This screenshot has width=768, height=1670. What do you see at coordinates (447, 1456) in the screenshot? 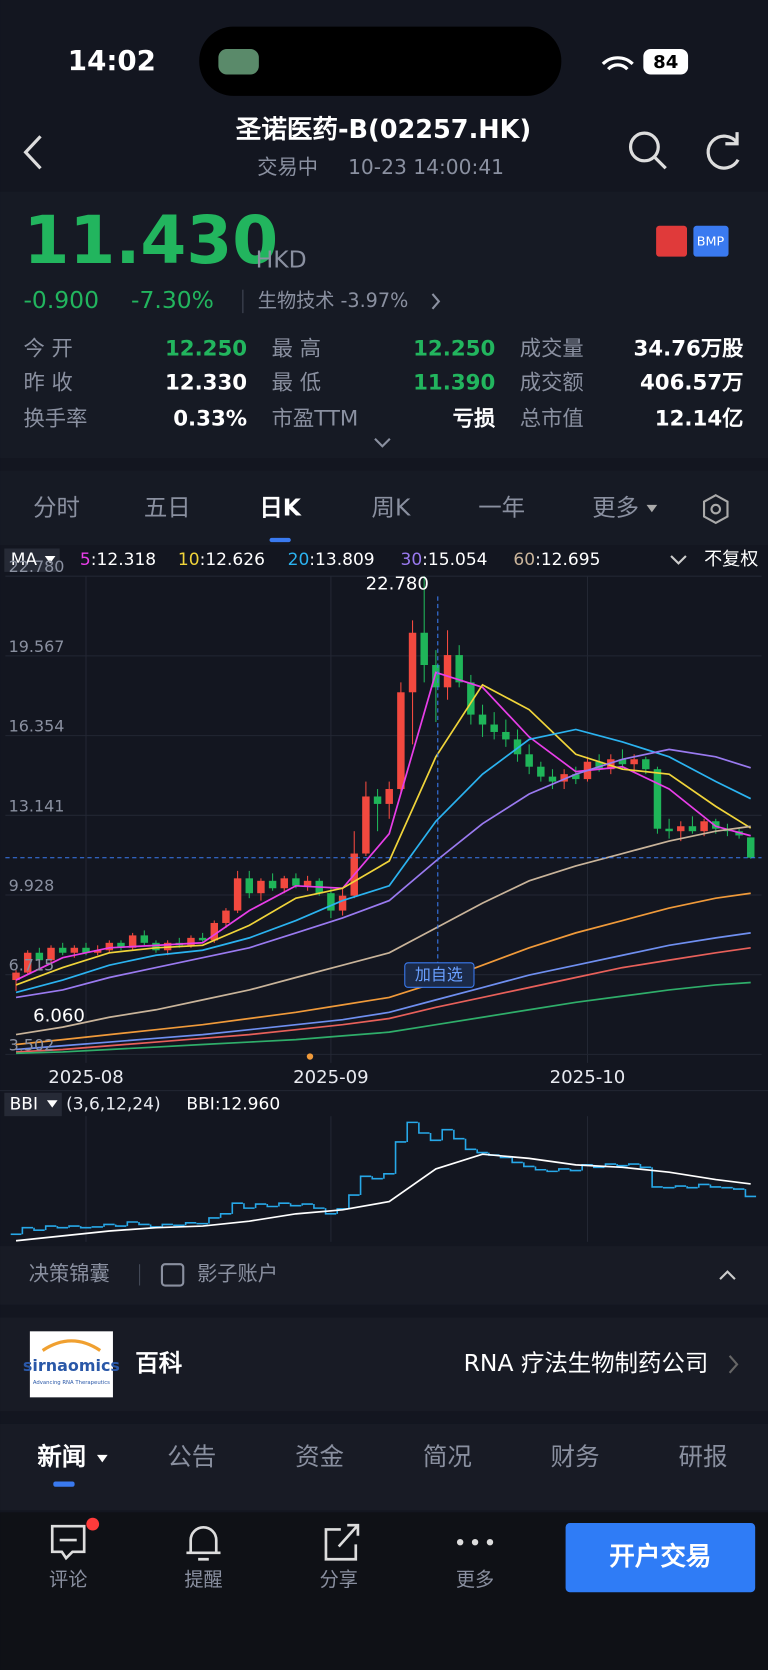
I see `news-tab: 简况` at bounding box center [447, 1456].